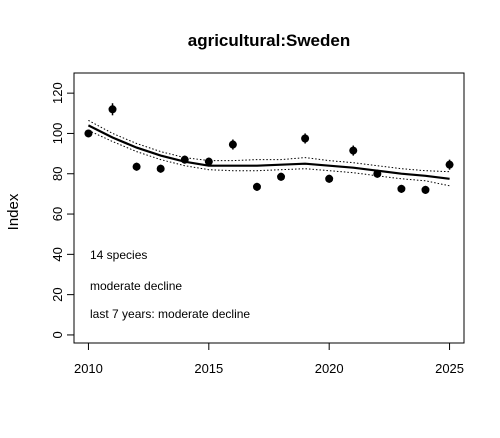  What do you see at coordinates (136, 286) in the screenshot?
I see `annotation-trend: moderate decline` at bounding box center [136, 286].